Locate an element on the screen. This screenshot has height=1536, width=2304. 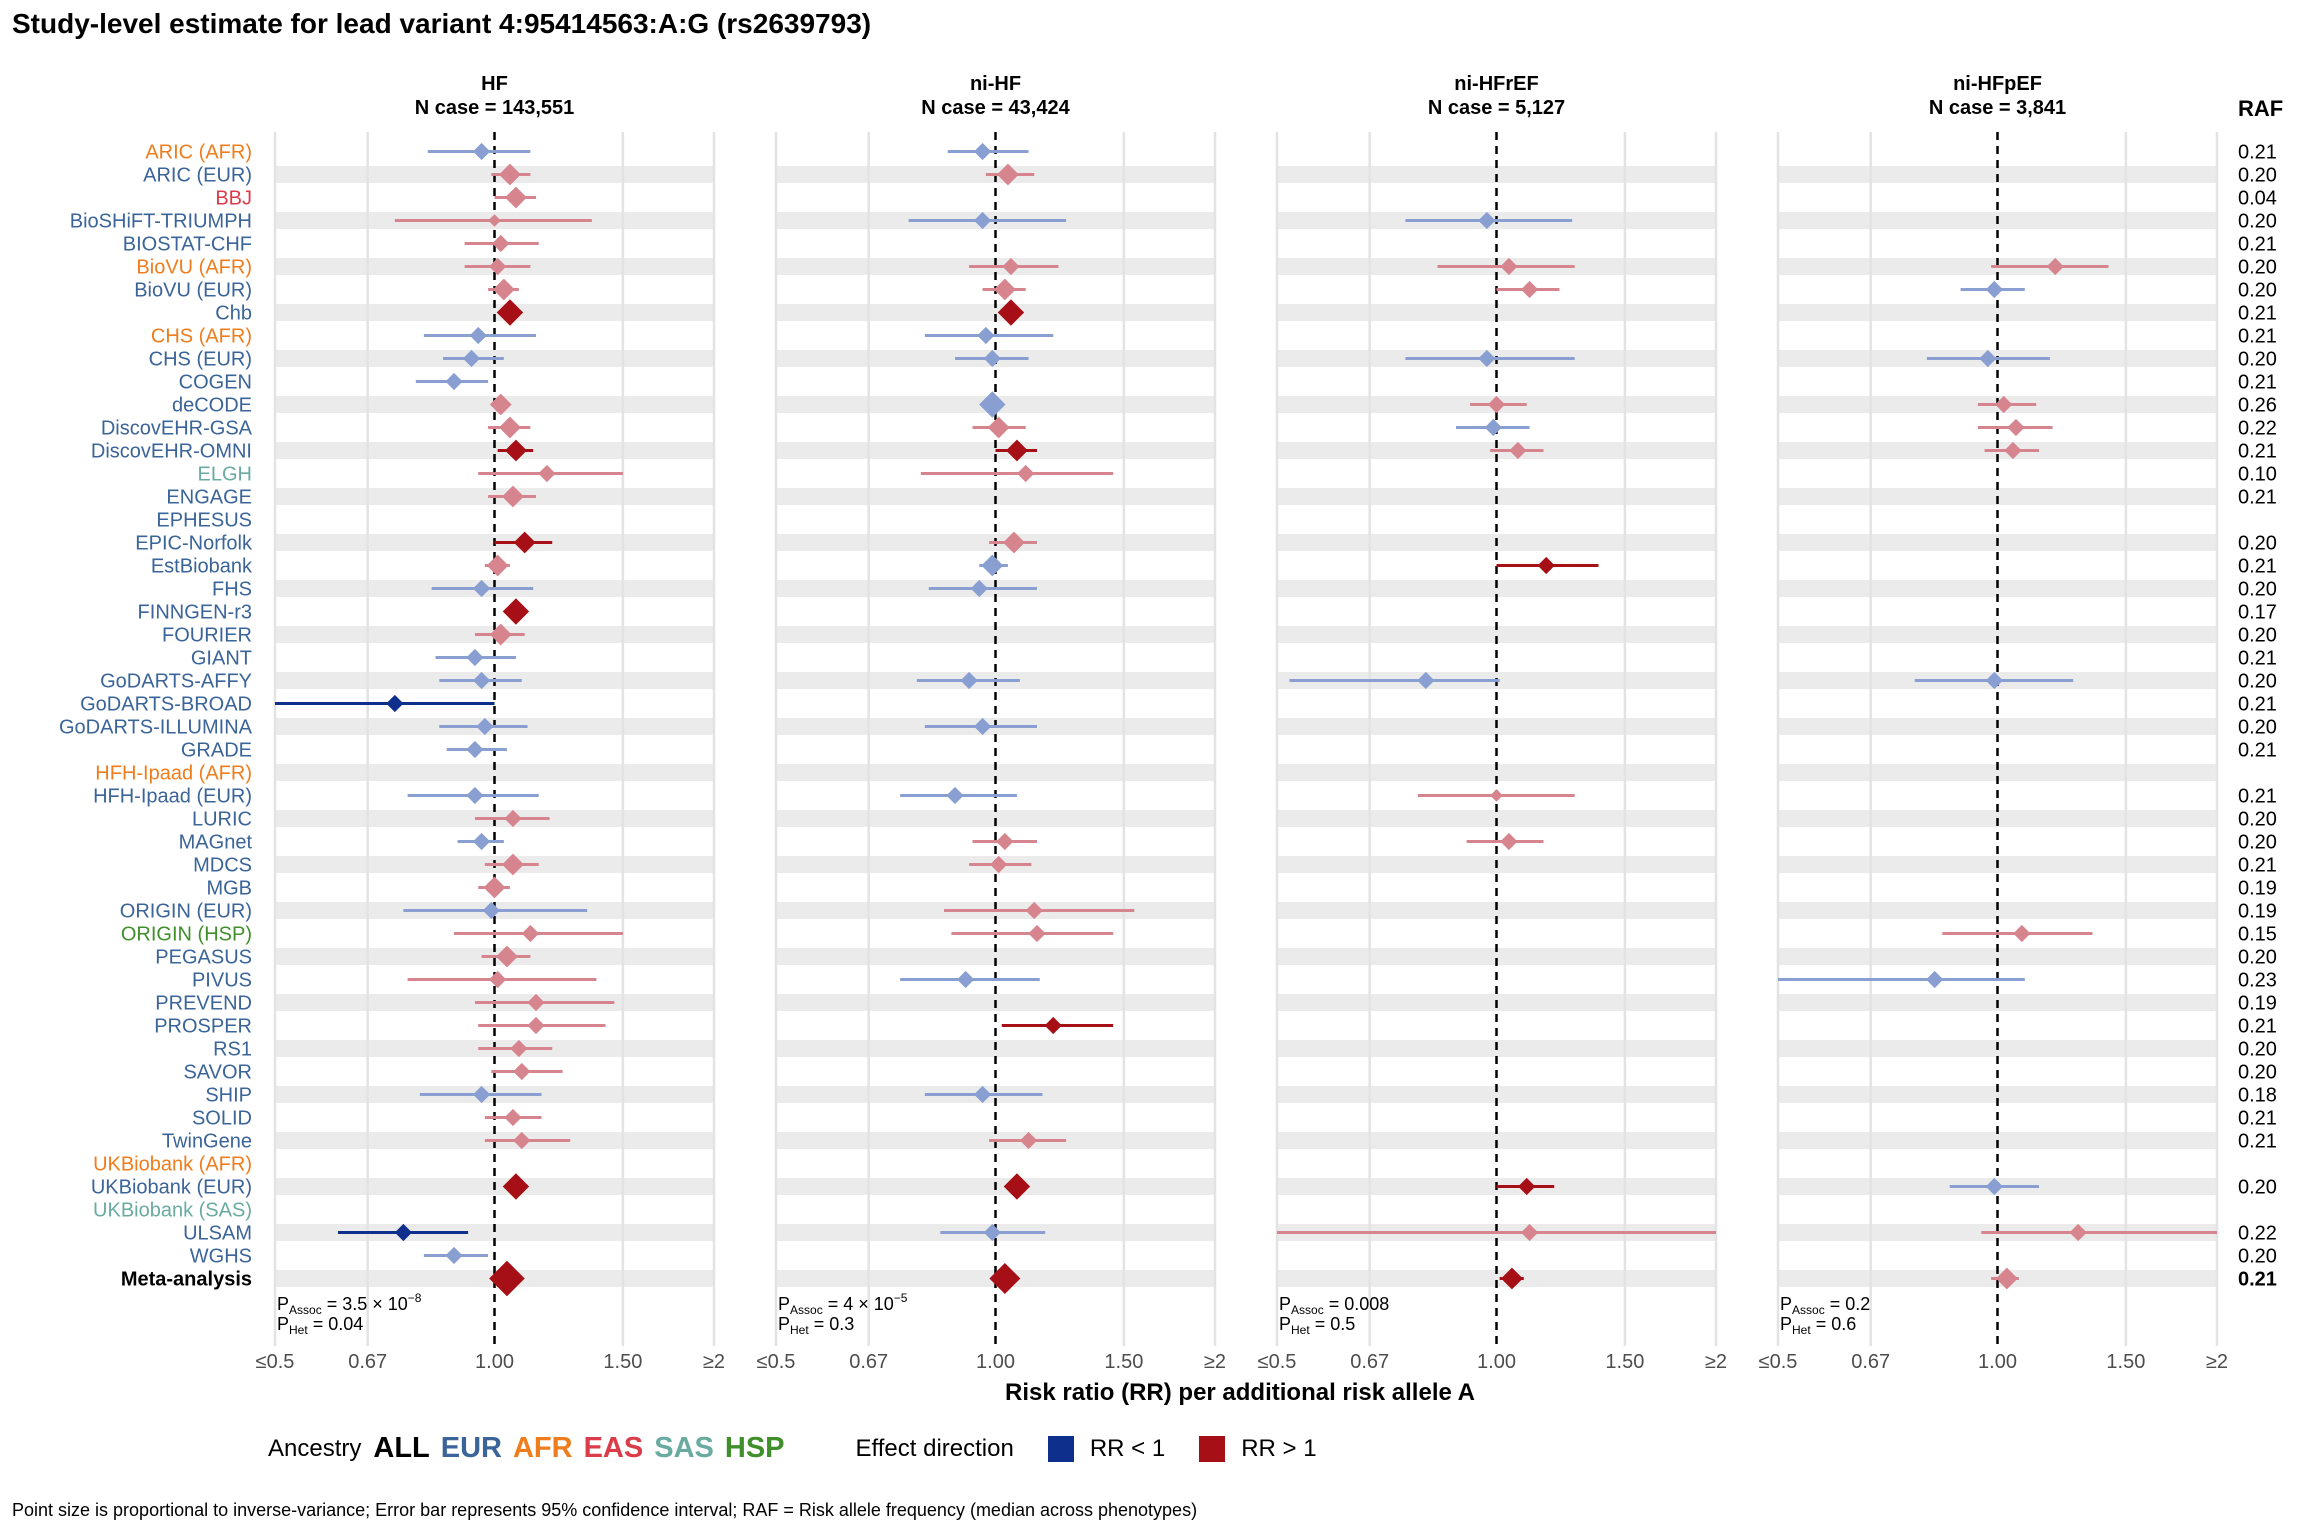
study-label: EPHESUS is located at coordinates (204, 521).